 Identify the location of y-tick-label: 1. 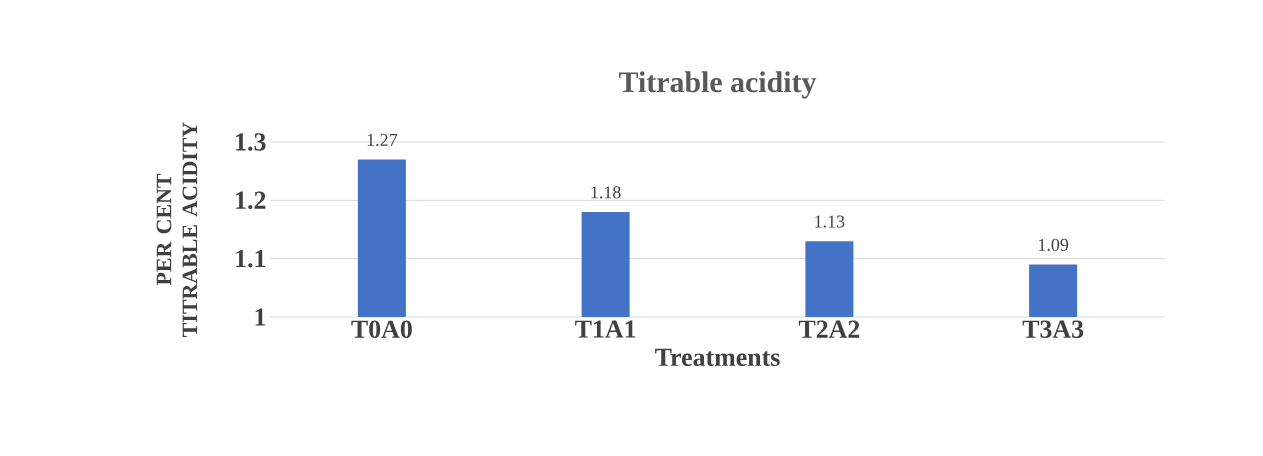
(260, 317).